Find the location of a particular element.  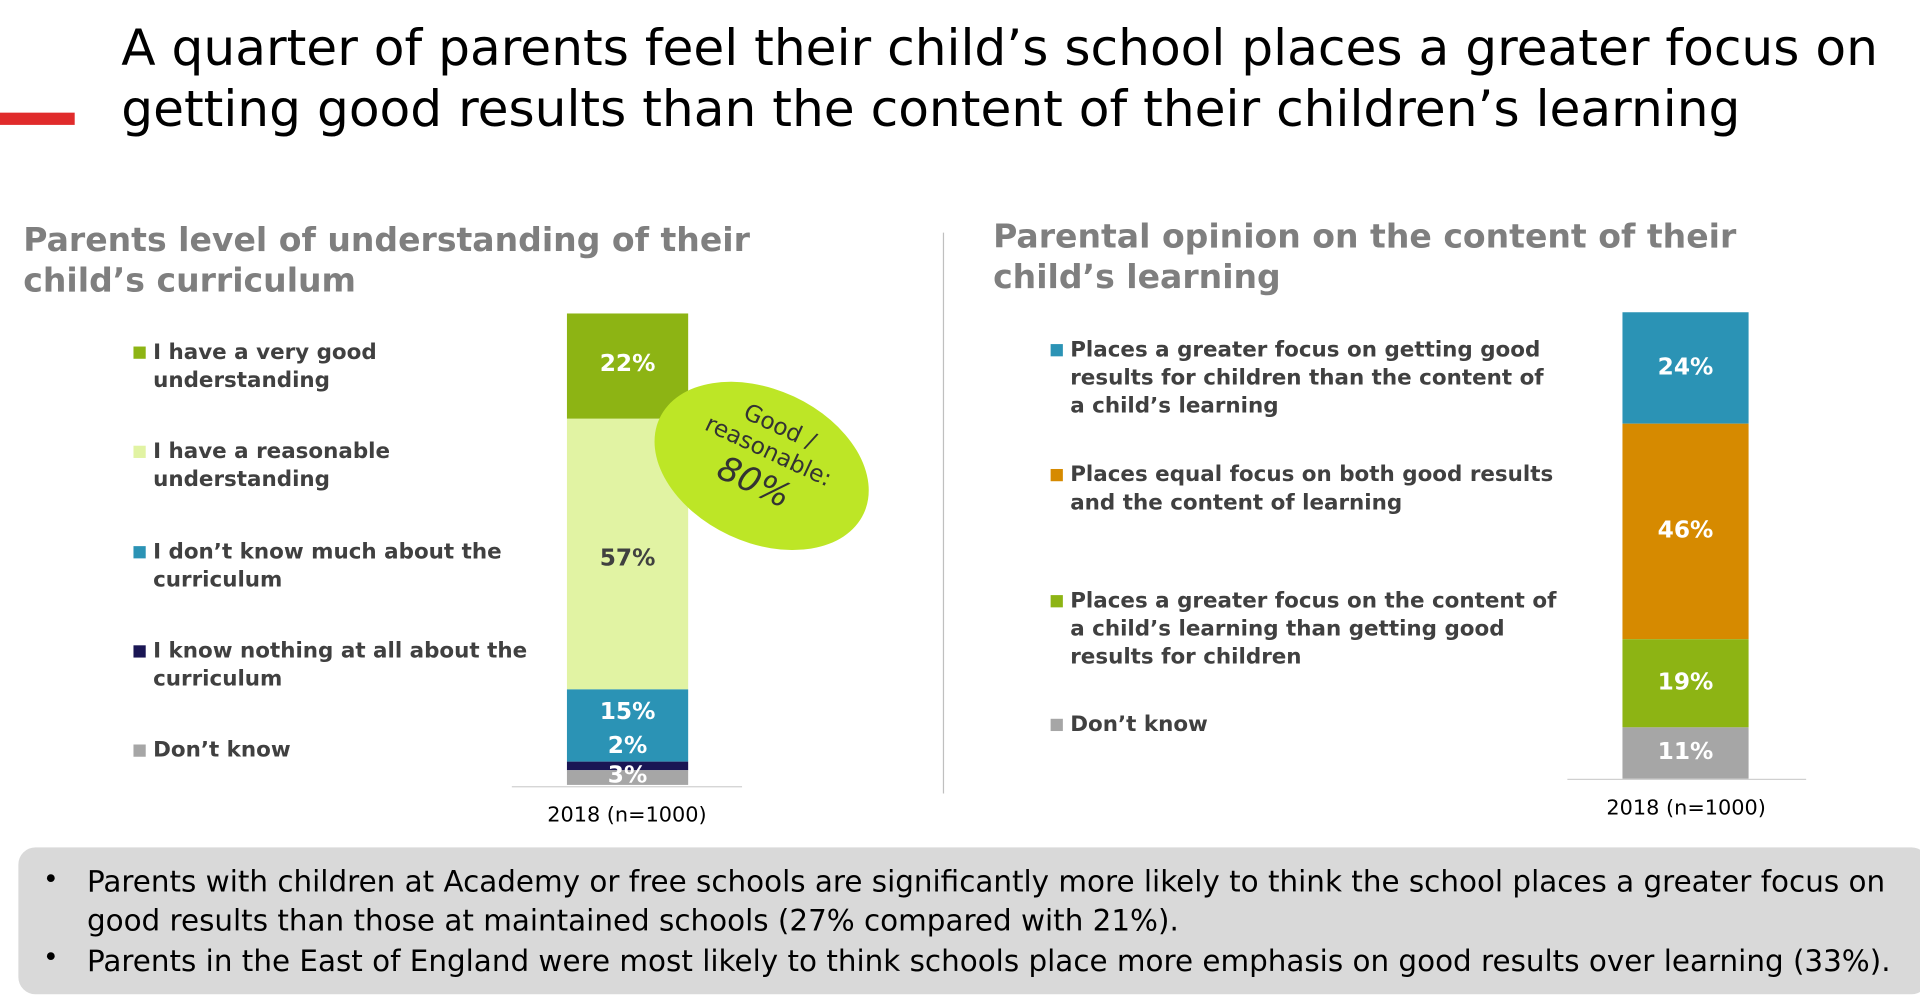

legend-item: I don’t know much about the curriculum is located at coordinates (327, 566).